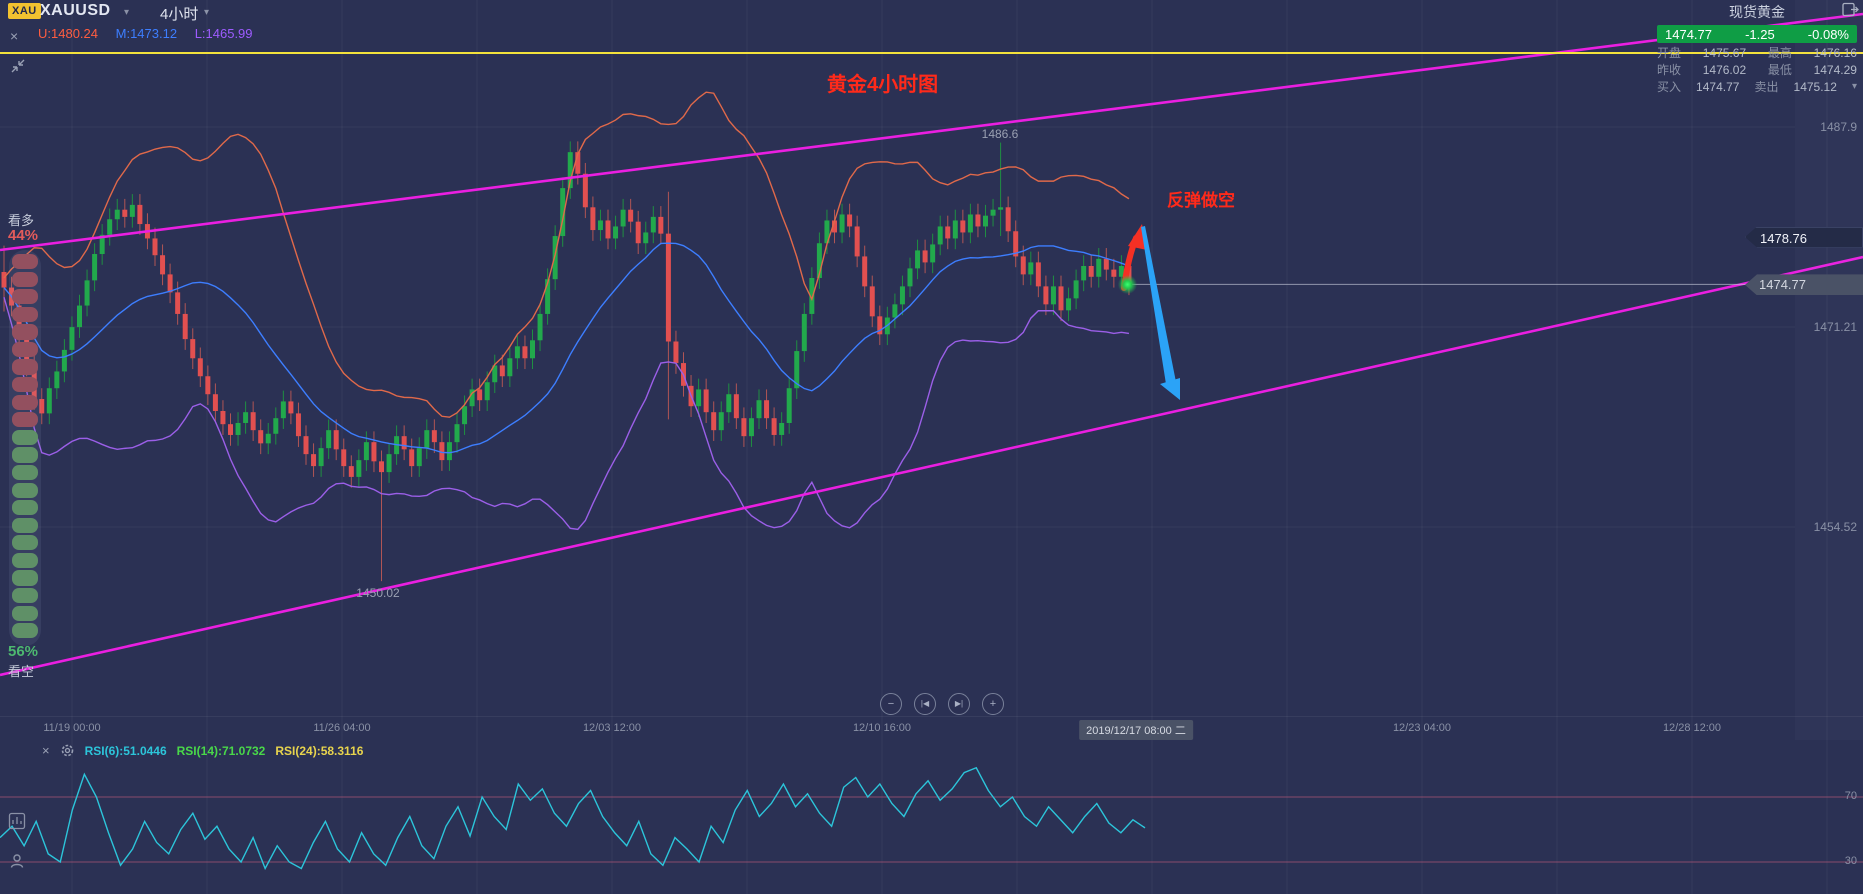 The width and height of the screenshot is (1863, 894). Describe the element at coordinates (1804, 285) in the screenshot. I see `current-price-badge: 1474.77` at that location.